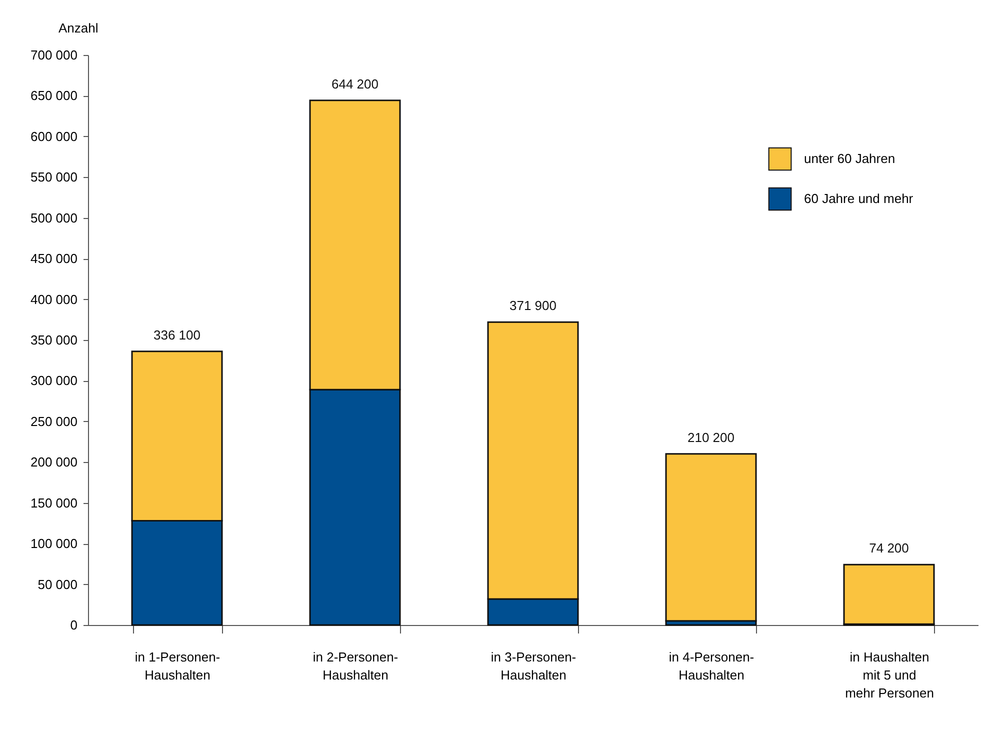  I want to click on y-tick-label: 500 000, so click(54, 218).